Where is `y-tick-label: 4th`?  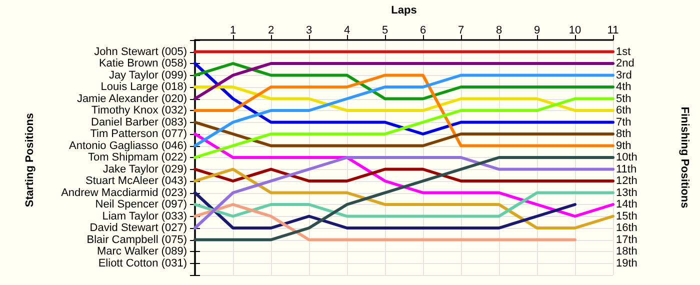 y-tick-label: 4th is located at coordinates (624, 87).